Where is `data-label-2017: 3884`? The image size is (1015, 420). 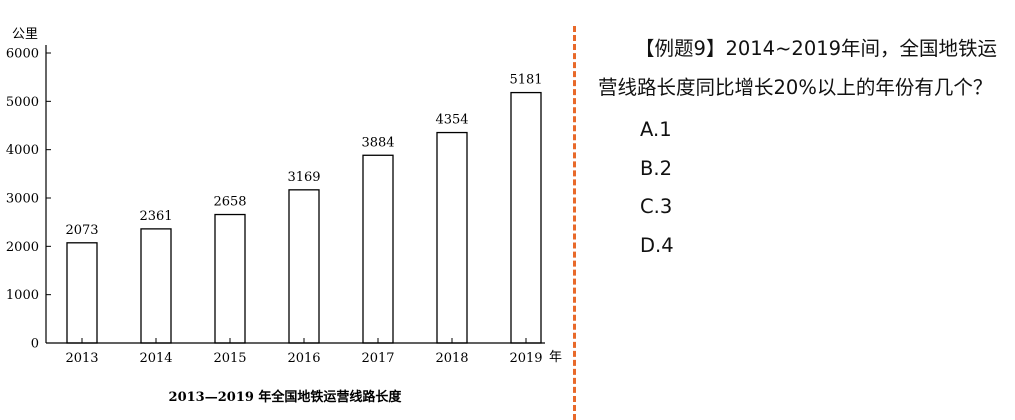 data-label-2017: 3884 is located at coordinates (377, 142).